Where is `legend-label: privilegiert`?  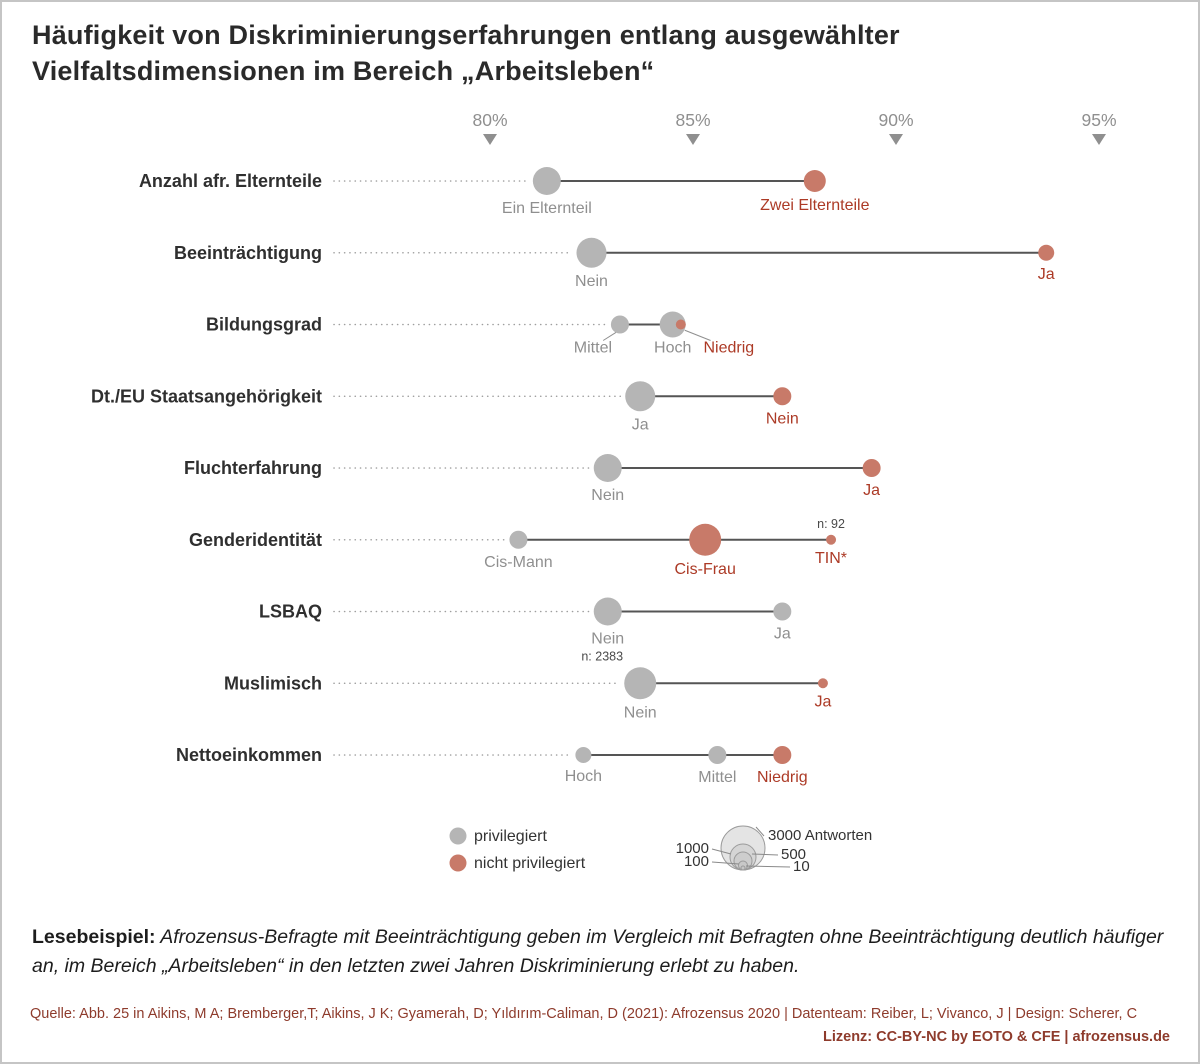 legend-label: privilegiert is located at coordinates (510, 836).